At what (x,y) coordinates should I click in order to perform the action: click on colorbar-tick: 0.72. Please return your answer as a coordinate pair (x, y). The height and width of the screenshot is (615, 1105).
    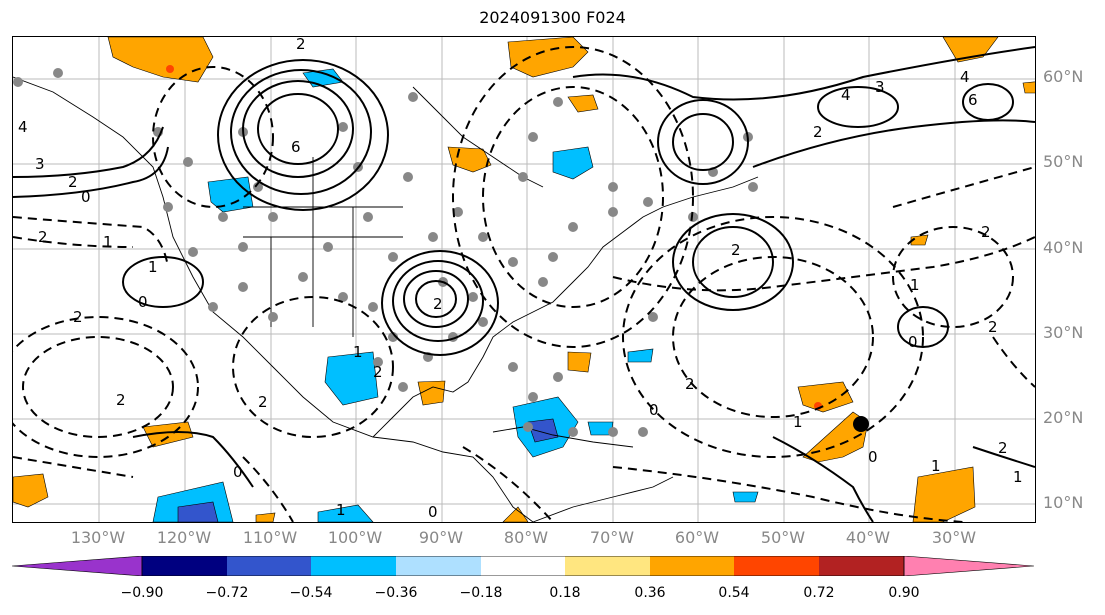
    Looking at the image, I should click on (819, 593).